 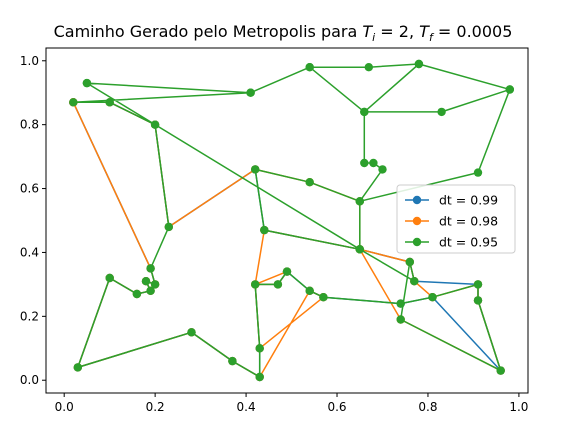 I want to click on legend-item-1: dt = 0.98, so click(x=451, y=221).